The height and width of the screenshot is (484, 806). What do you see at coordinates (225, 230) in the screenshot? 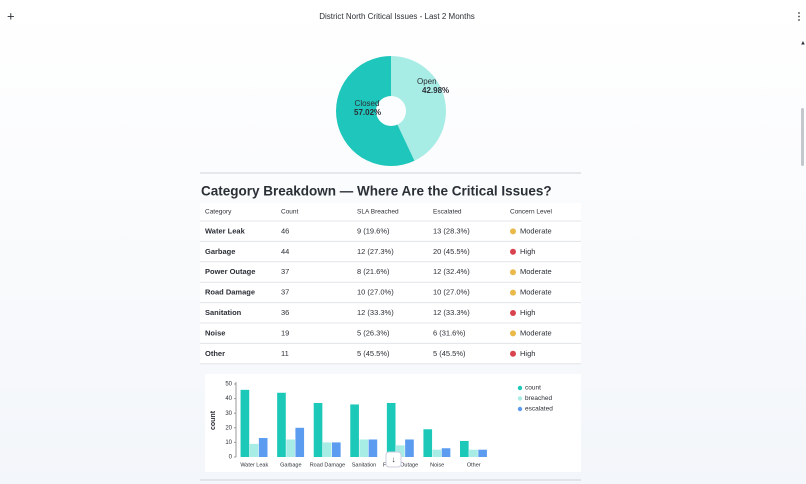
I see `table-cell: Water Leak` at bounding box center [225, 230].